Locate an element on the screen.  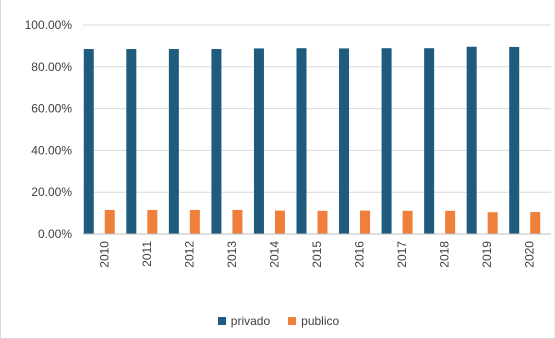
bar-privado-2018 is located at coordinates (429, 141).